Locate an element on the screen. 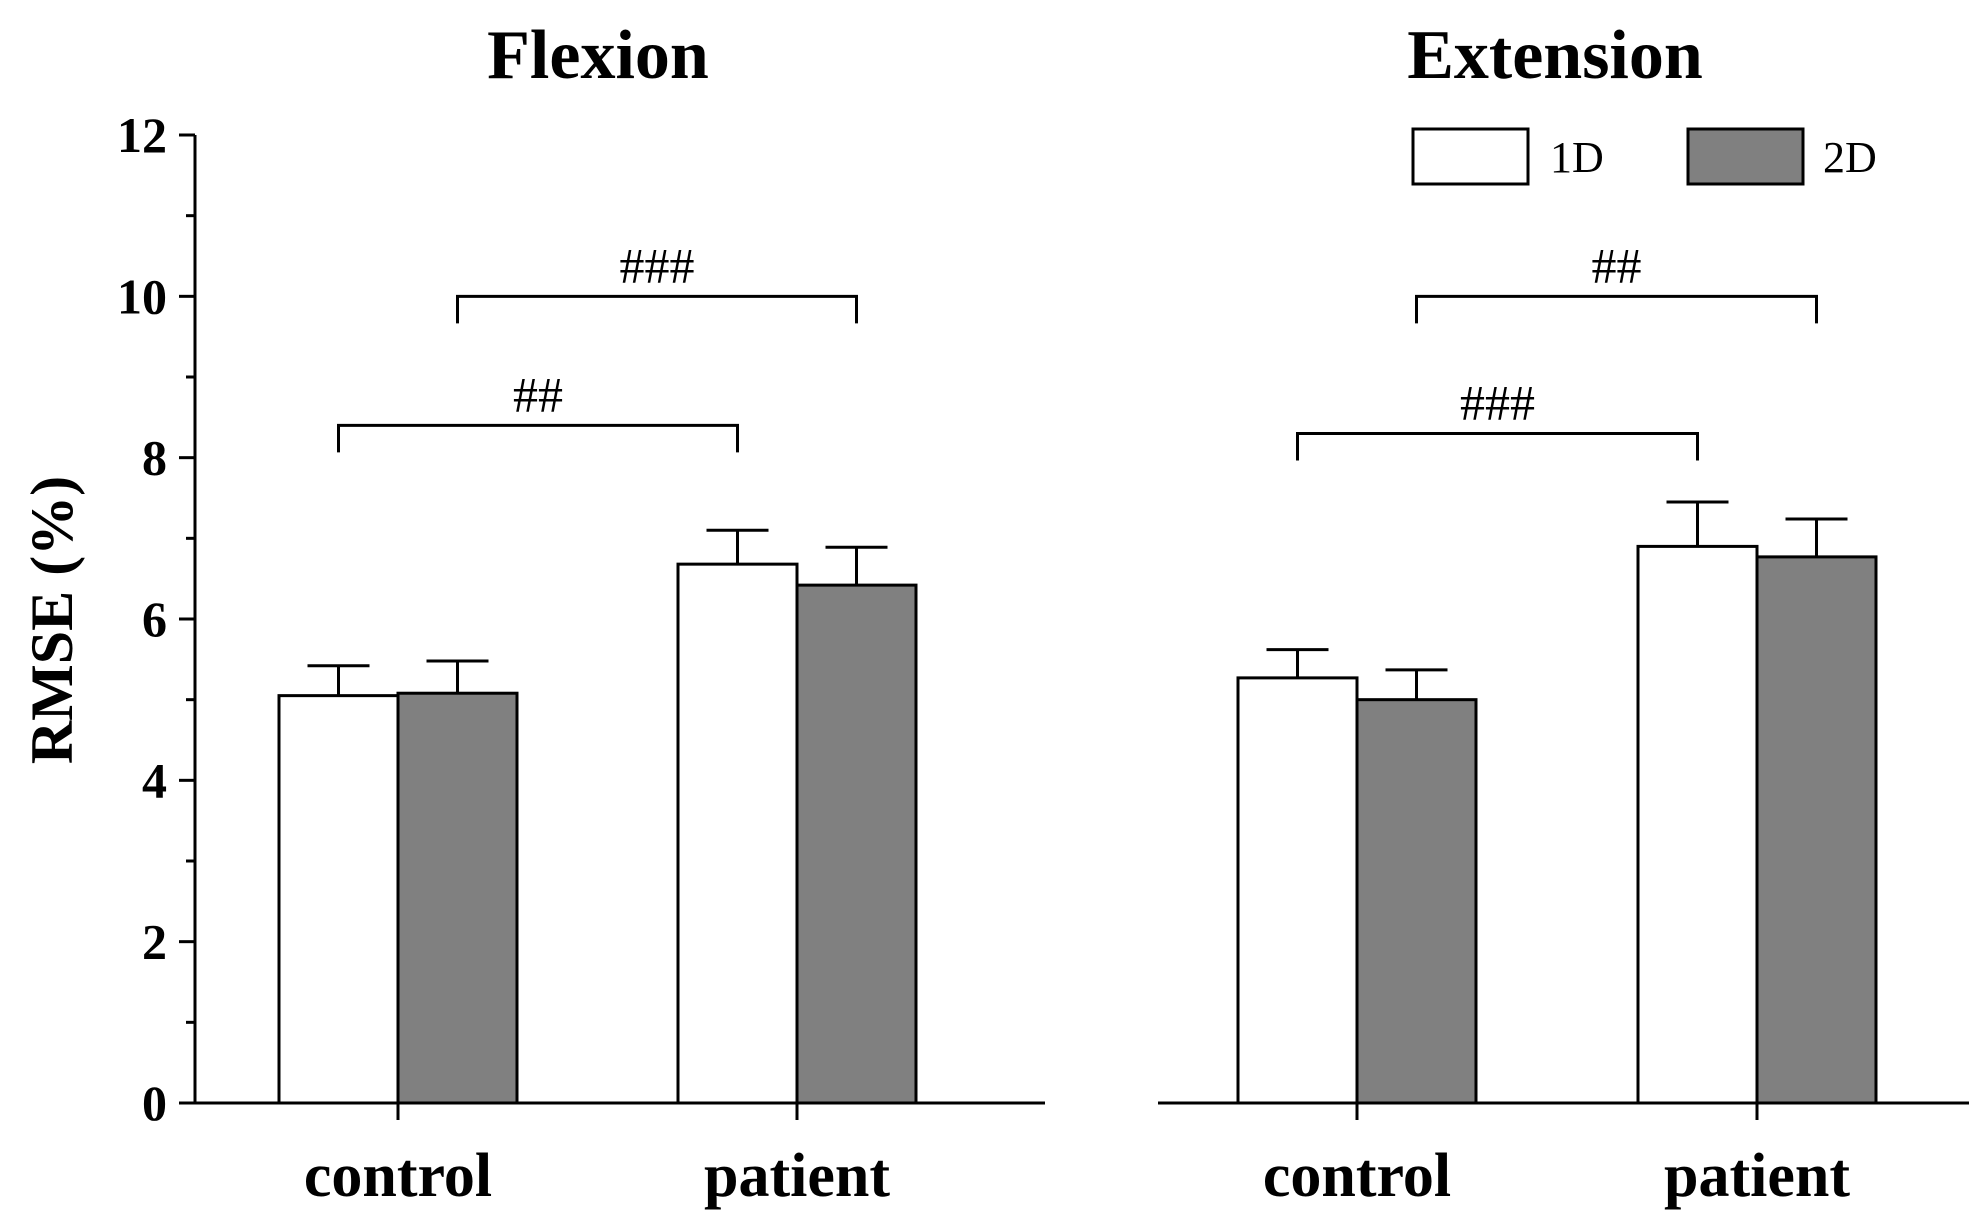 This screenshot has width=1971, height=1225. legend-label: 2D is located at coordinates (1850, 157).